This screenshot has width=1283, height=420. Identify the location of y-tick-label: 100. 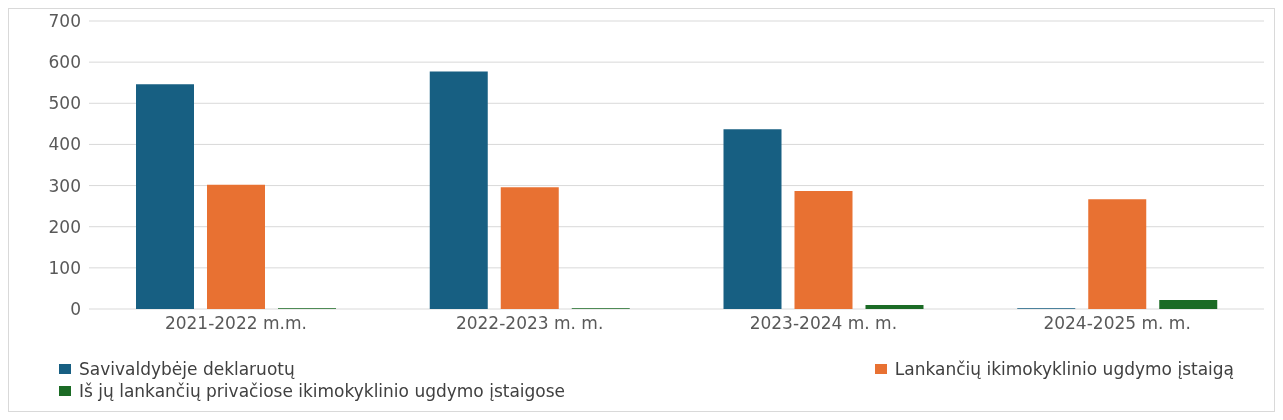
(64, 267).